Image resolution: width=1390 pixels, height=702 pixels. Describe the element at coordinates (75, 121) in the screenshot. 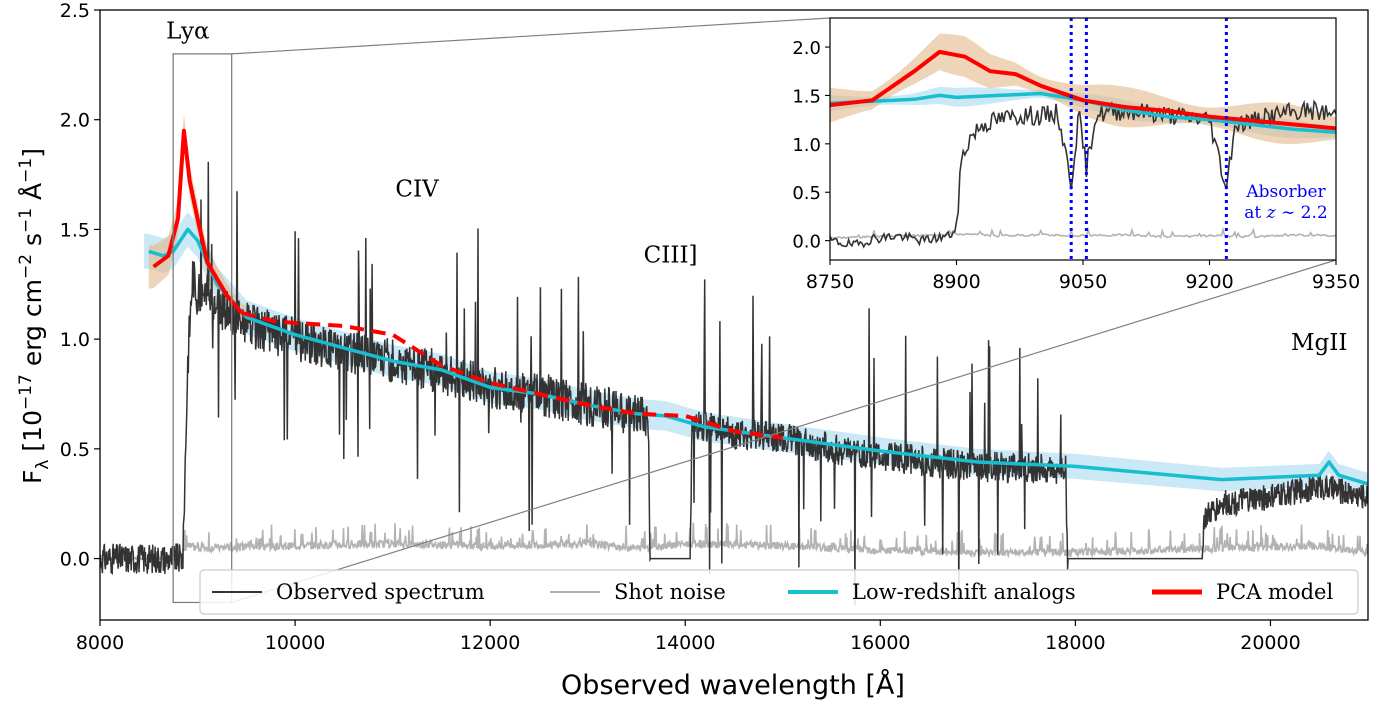

I see `y-tick-label: 2.0` at that location.